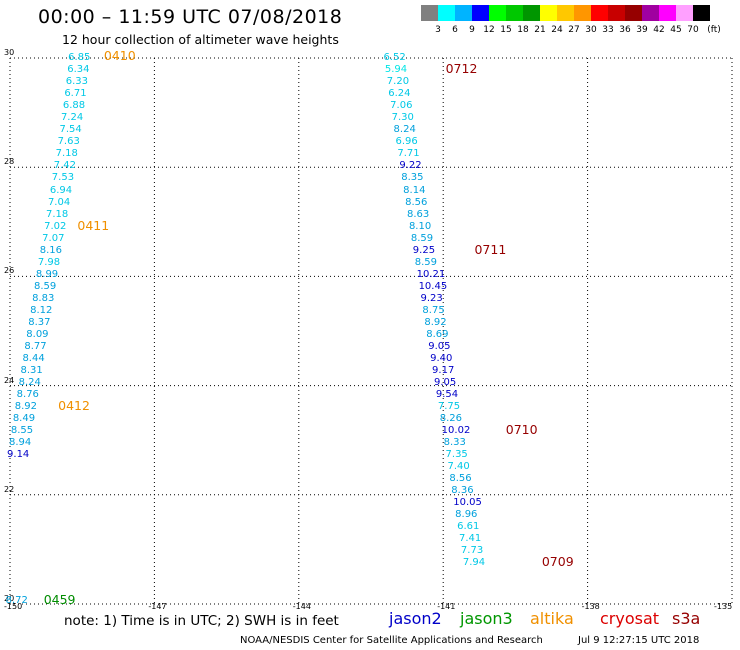  Describe the element at coordinates (451, 418) in the screenshot. I see `wave-height-value: 8.26` at that location.